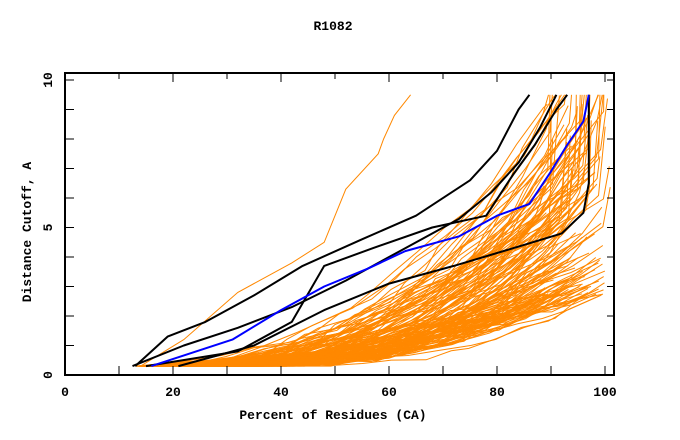  I want to click on x-tick-label: 40, so click(281, 392).